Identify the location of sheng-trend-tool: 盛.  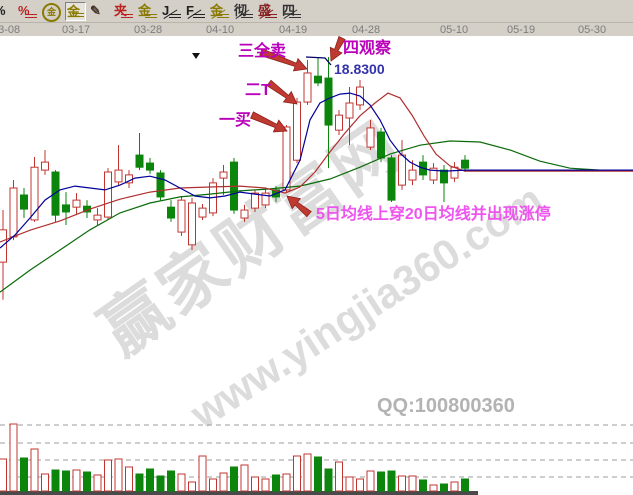
(267, 11).